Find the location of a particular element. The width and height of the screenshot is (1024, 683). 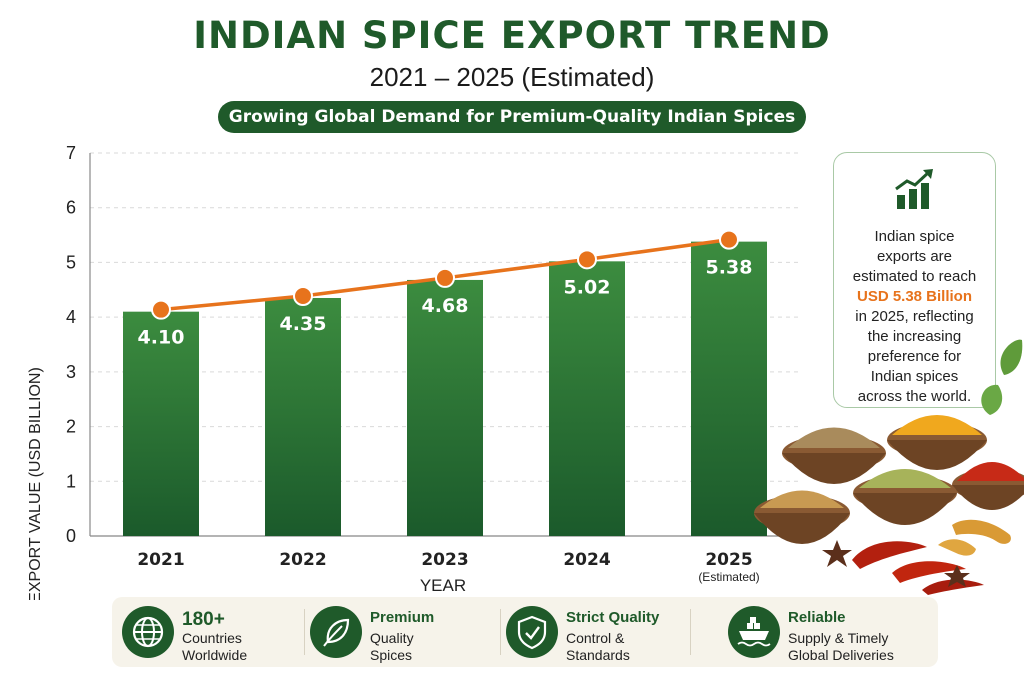

feature-title: 180+ is located at coordinates (203, 619).